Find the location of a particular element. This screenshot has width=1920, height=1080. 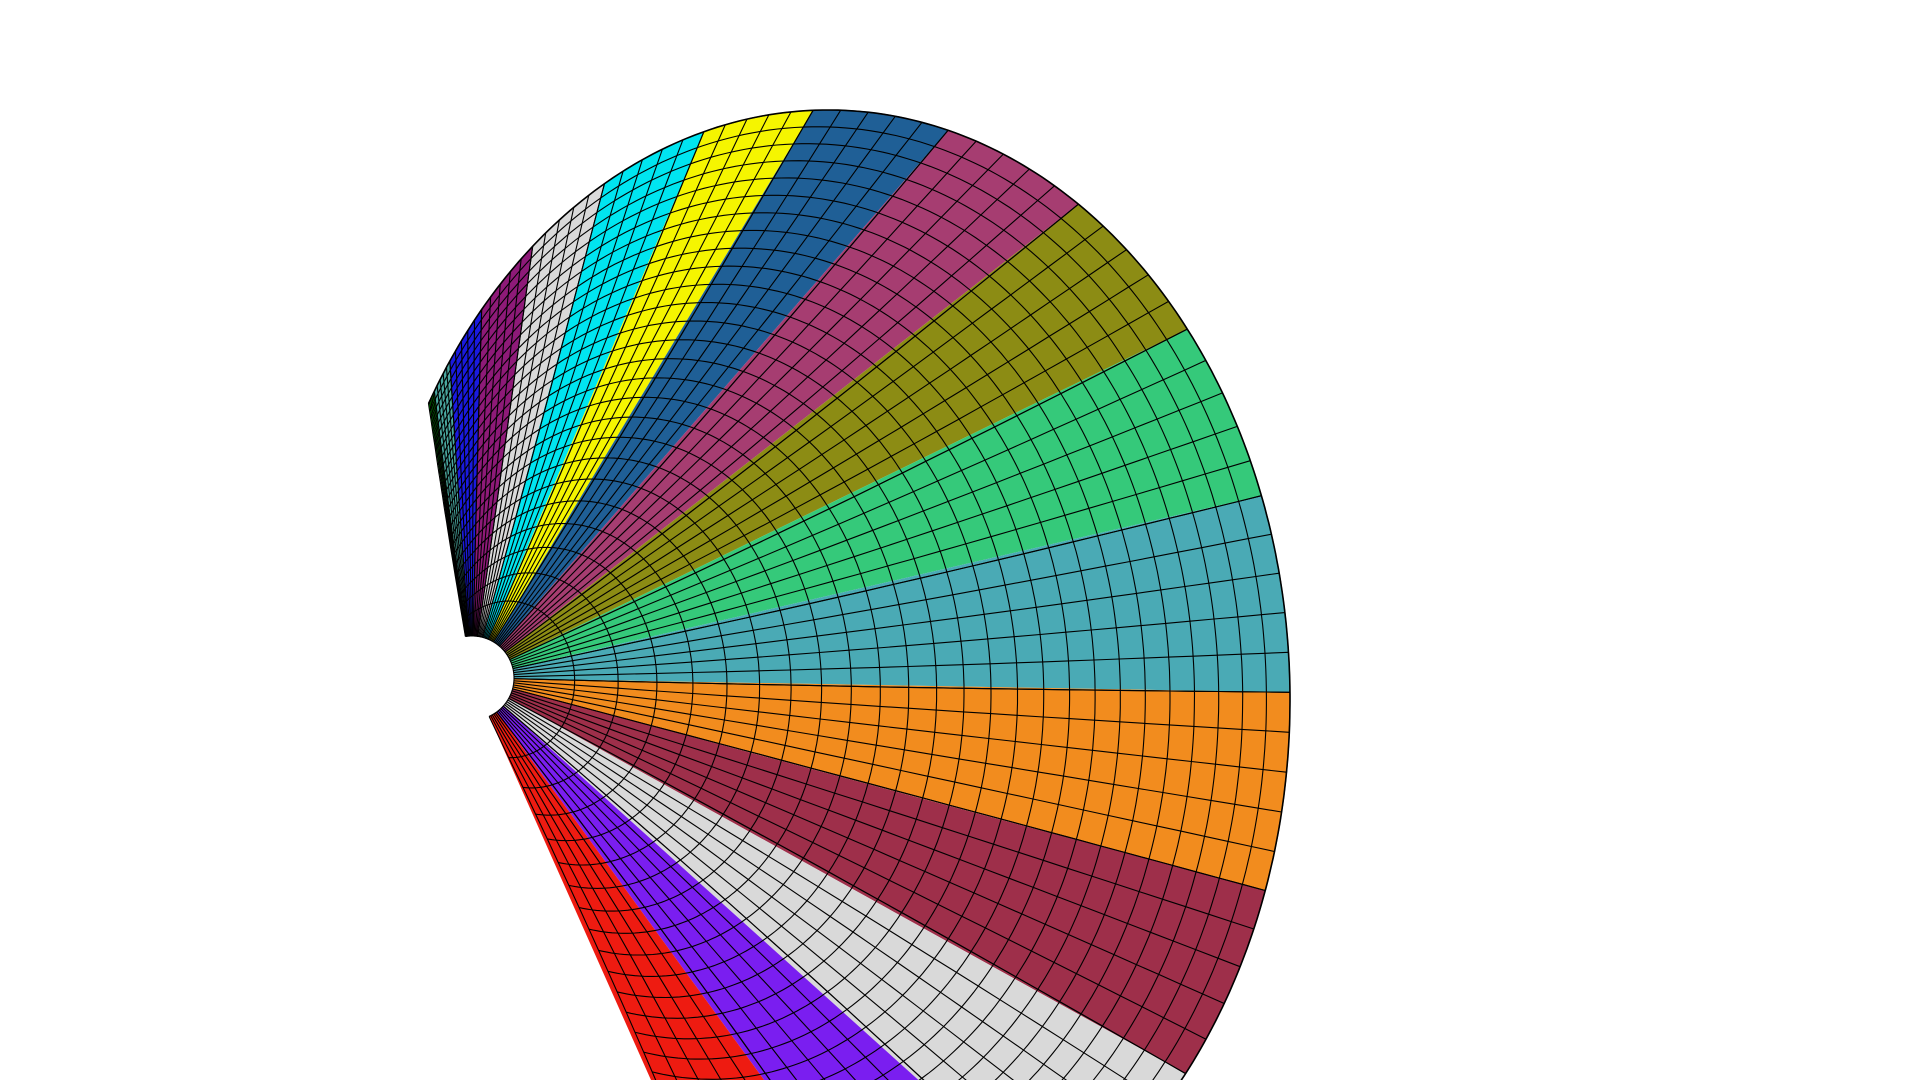

surface-band-steel-teal is located at coordinates (901, 594).